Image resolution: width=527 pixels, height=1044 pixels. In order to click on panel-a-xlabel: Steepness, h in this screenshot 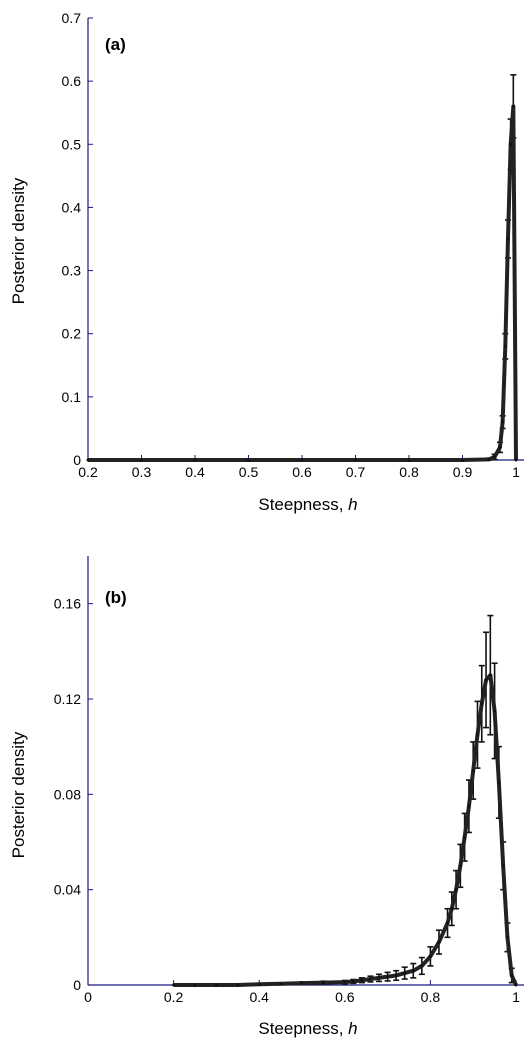, I will do `click(307, 504)`.